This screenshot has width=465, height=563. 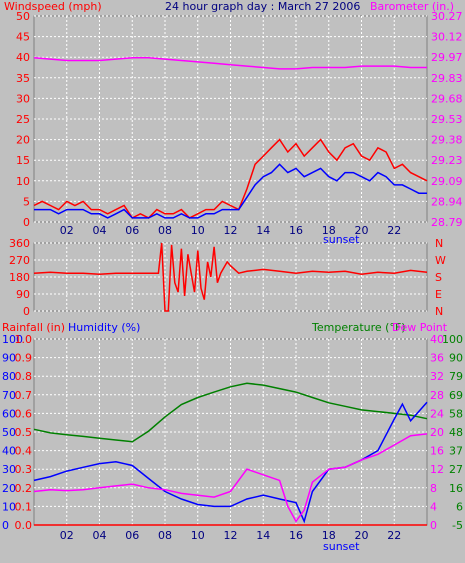 I want to click on humidity-tick-label: 20, so click(x=9, y=488).